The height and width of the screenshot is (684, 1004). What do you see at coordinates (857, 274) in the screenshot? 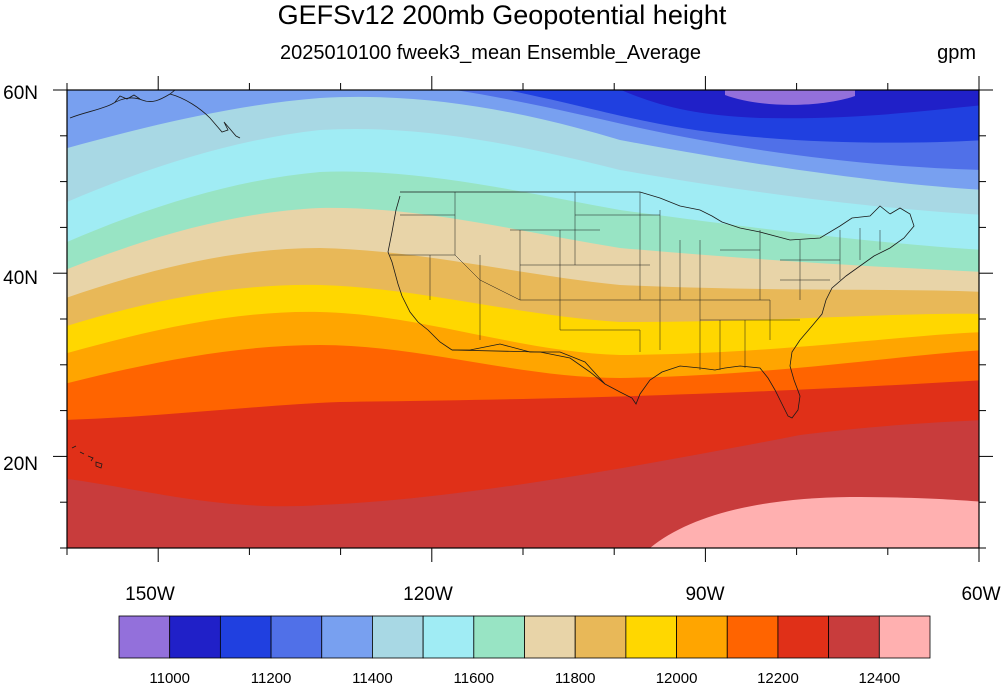
I see `us-atlantic-coastline` at bounding box center [857, 274].